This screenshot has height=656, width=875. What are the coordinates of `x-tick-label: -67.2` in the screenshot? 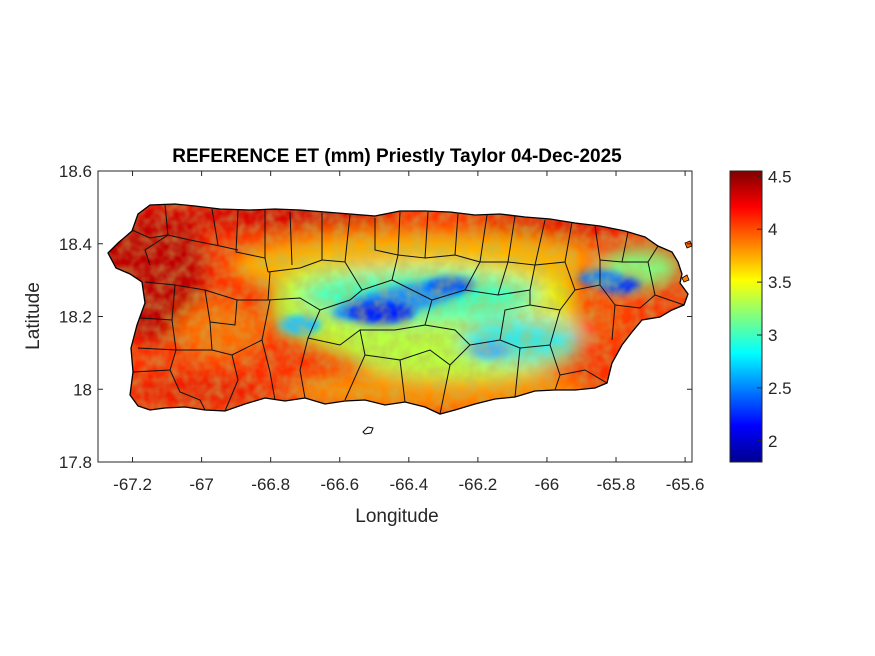 It's located at (132, 484).